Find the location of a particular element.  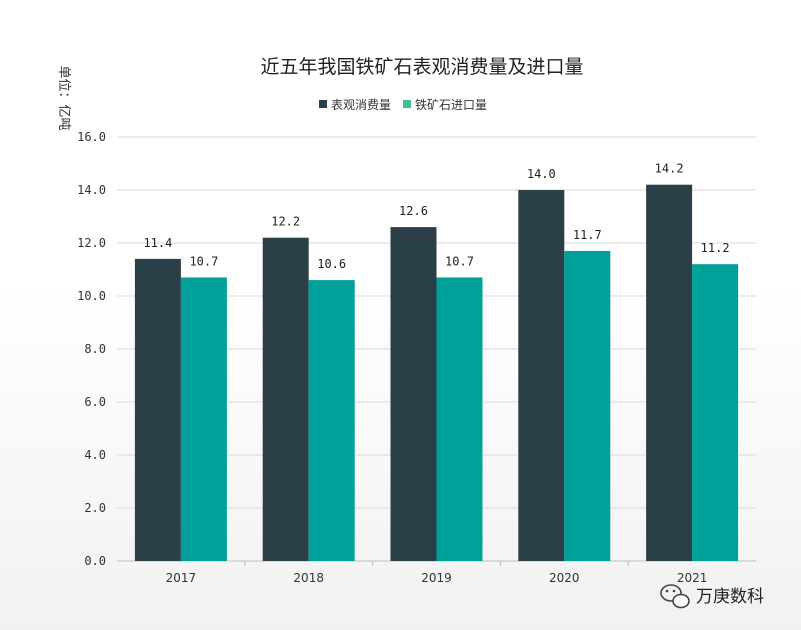

legend-swatch-consumption is located at coordinates (323, 104).